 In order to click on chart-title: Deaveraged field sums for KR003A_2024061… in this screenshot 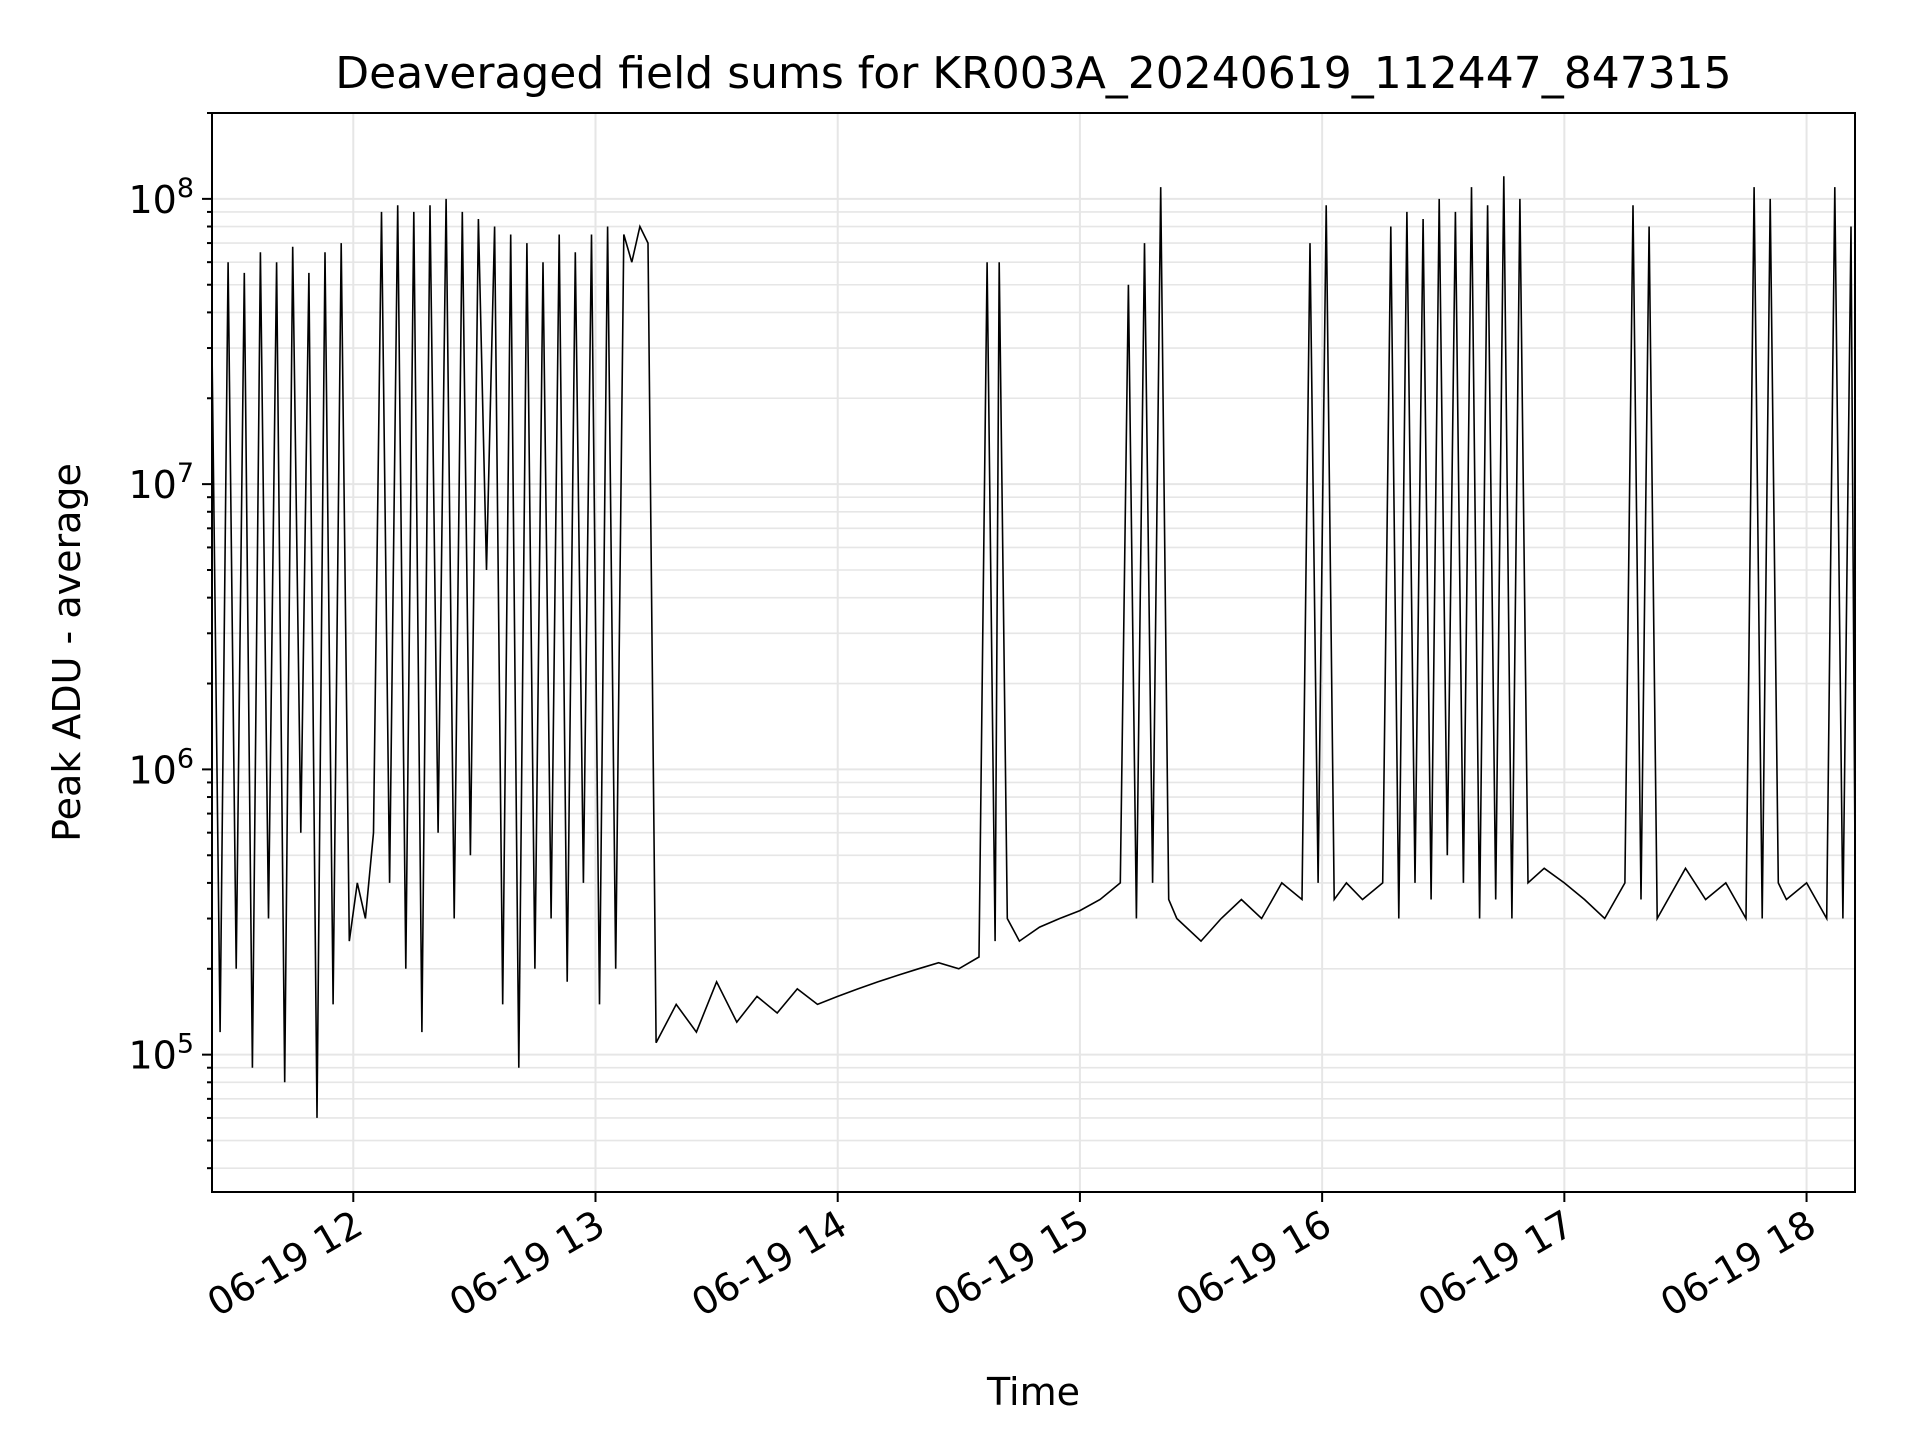, I will do `click(1033, 73)`.